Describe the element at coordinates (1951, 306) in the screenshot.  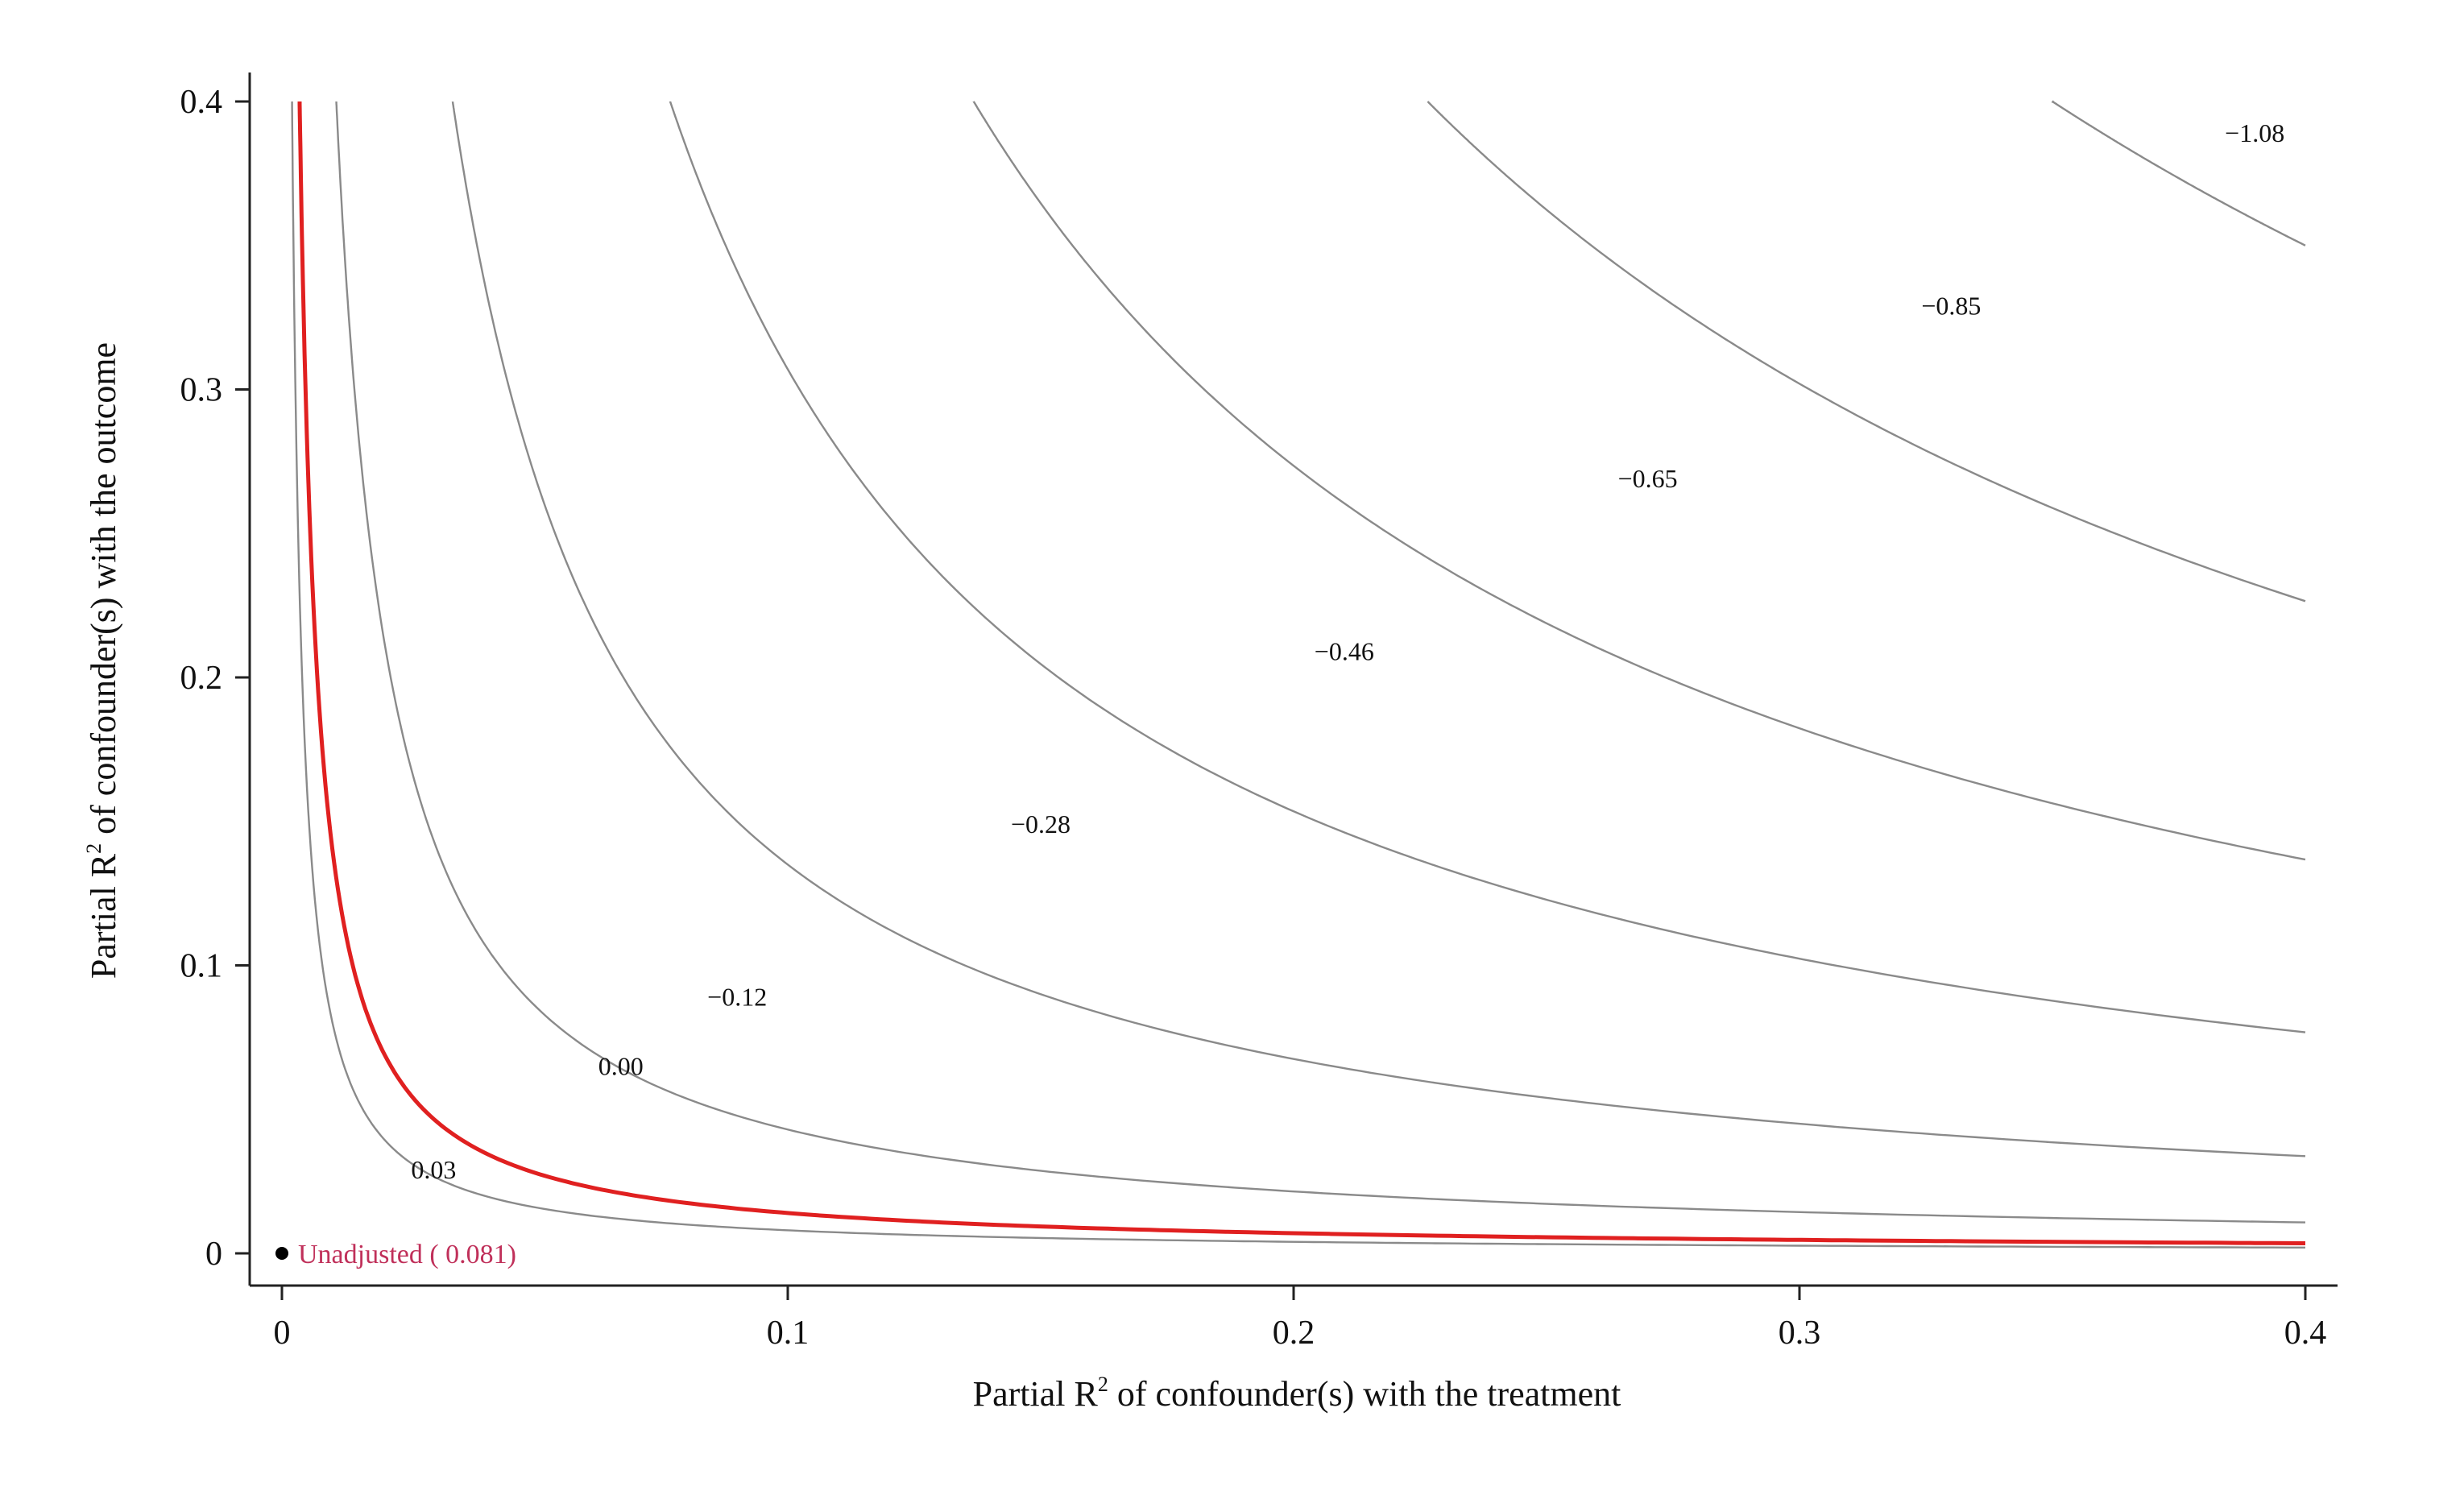
I see `contour-label-6: −0.85` at that location.